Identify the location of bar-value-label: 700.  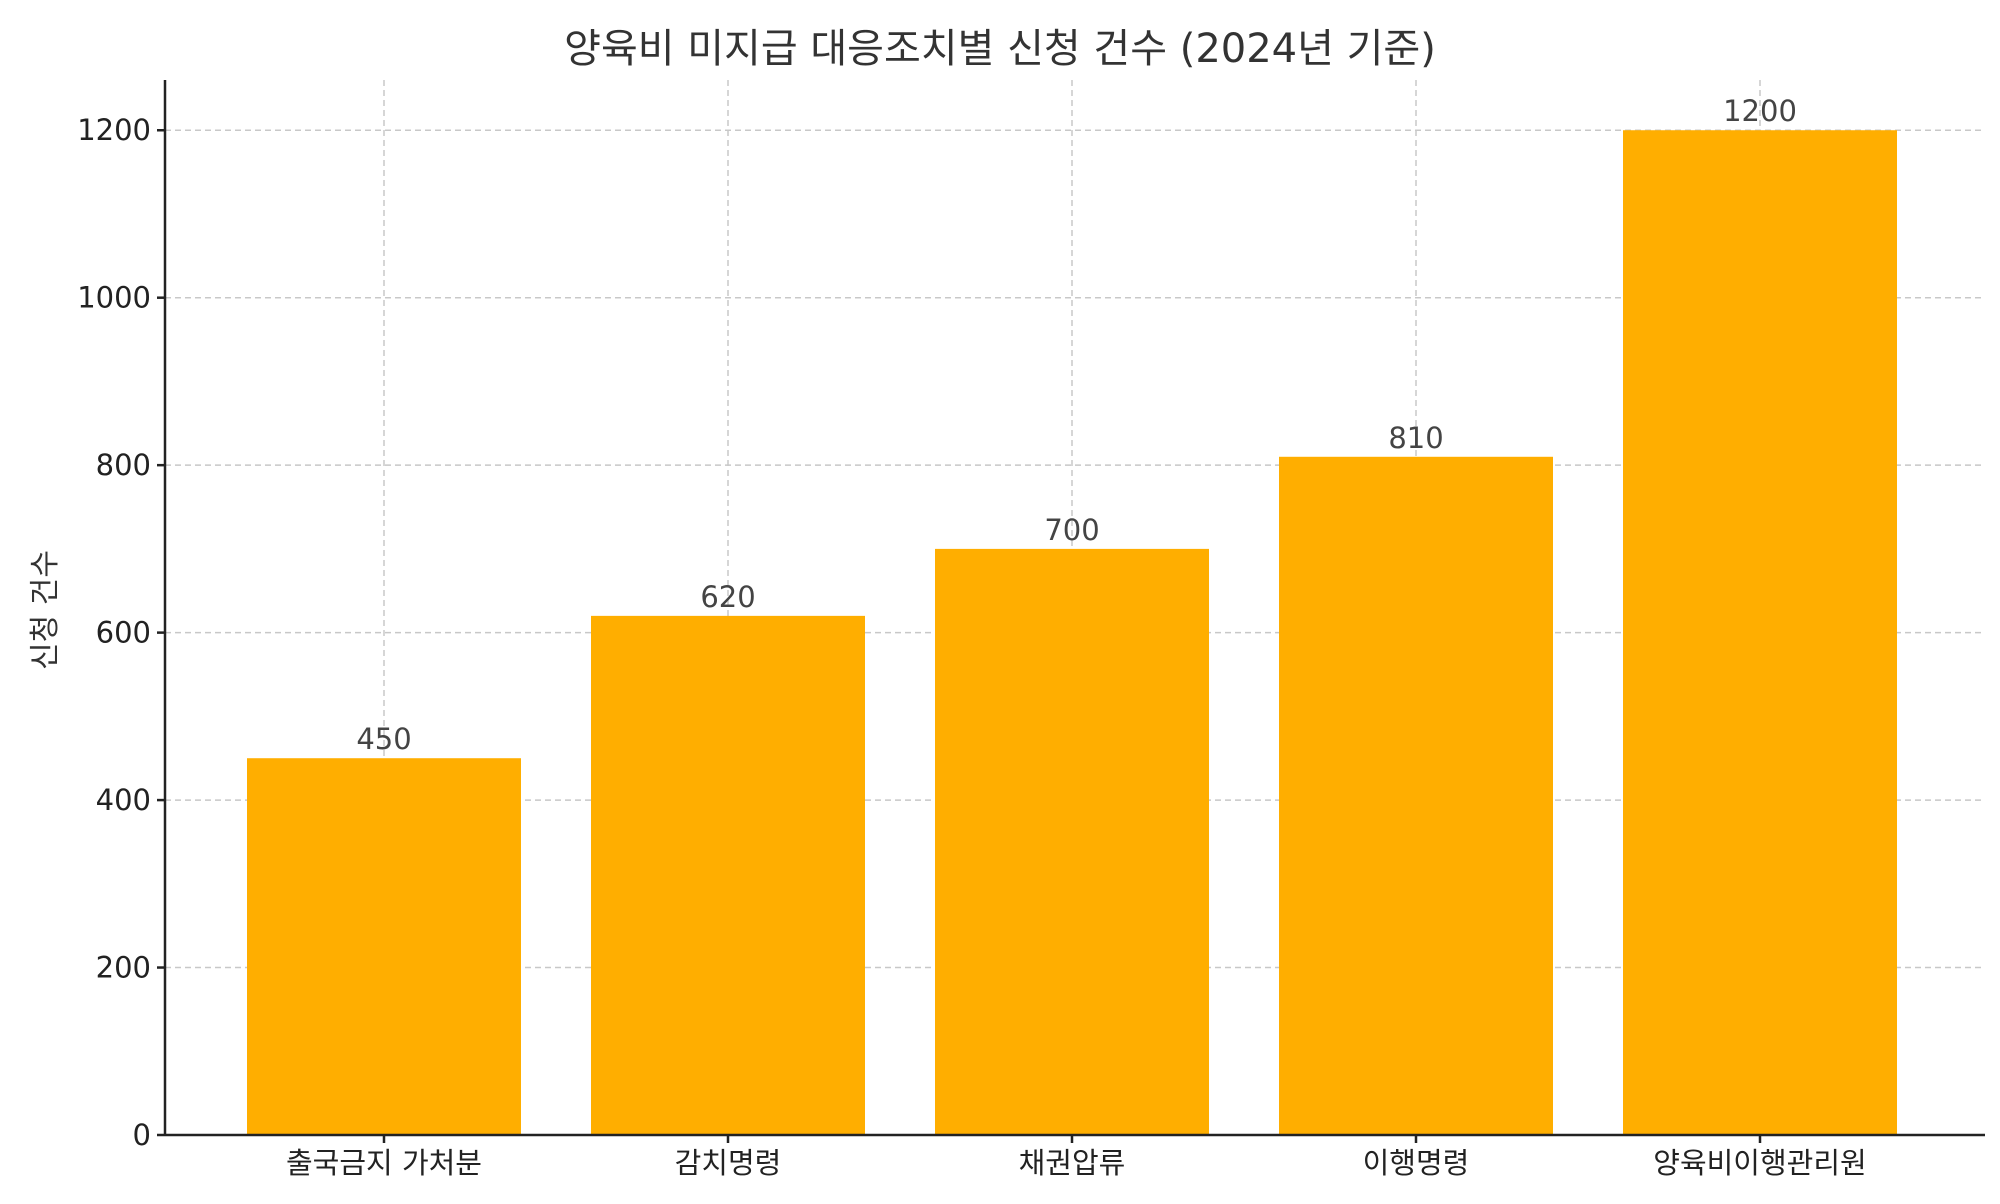
(1071, 530).